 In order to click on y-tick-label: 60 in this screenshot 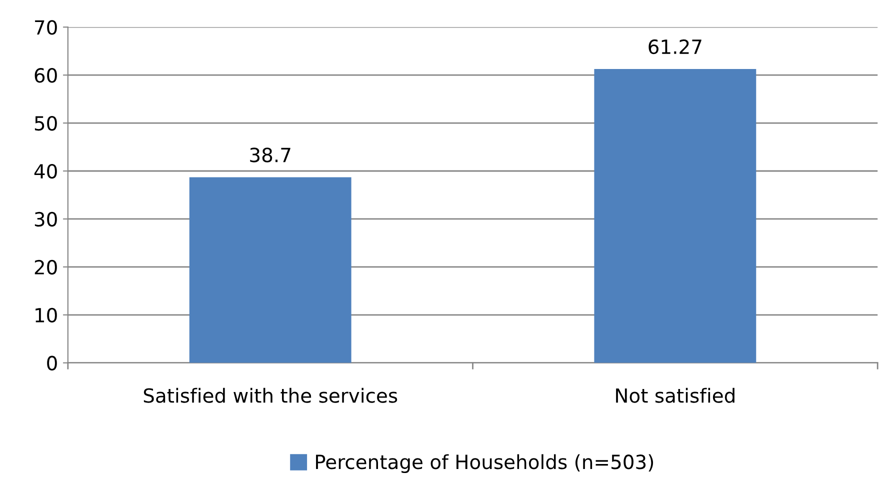, I will do `click(45, 75)`.